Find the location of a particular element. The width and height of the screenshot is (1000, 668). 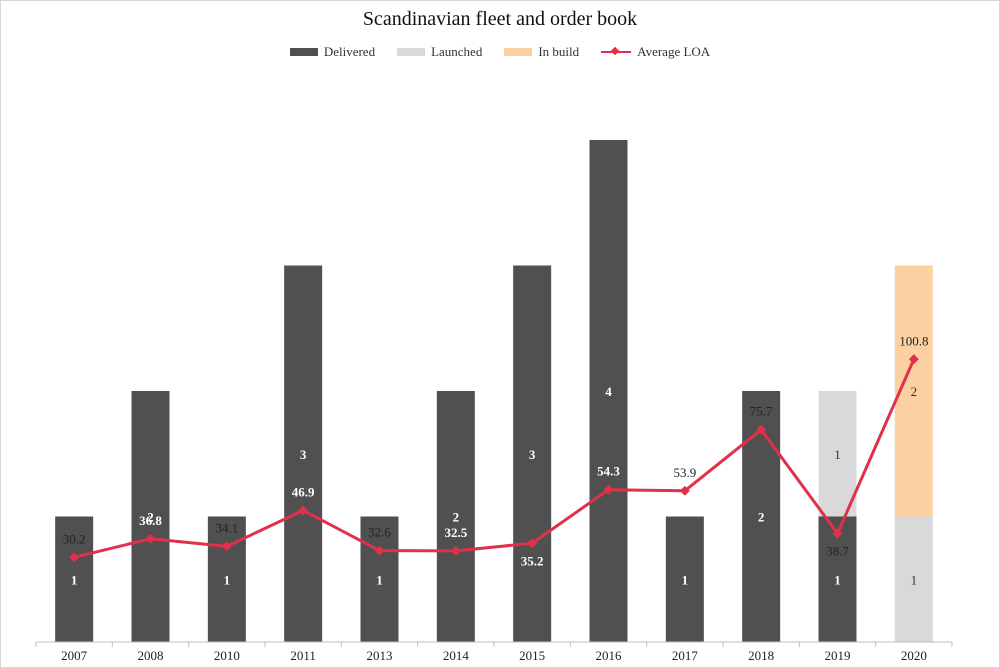

legend-item-in-build: In build is located at coordinates (541, 52).